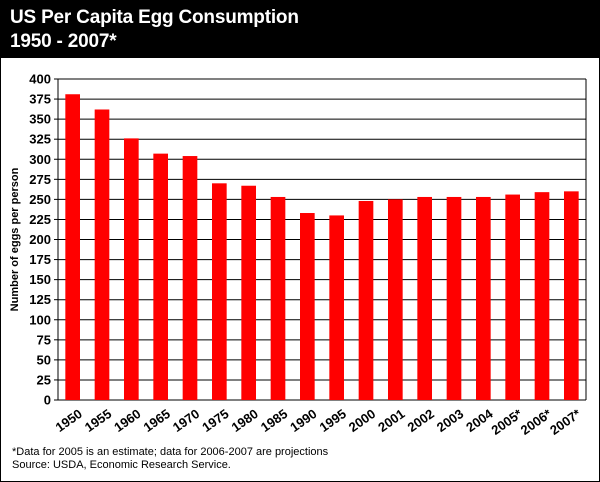  I want to click on y-tick-label: 375, so click(40, 99).